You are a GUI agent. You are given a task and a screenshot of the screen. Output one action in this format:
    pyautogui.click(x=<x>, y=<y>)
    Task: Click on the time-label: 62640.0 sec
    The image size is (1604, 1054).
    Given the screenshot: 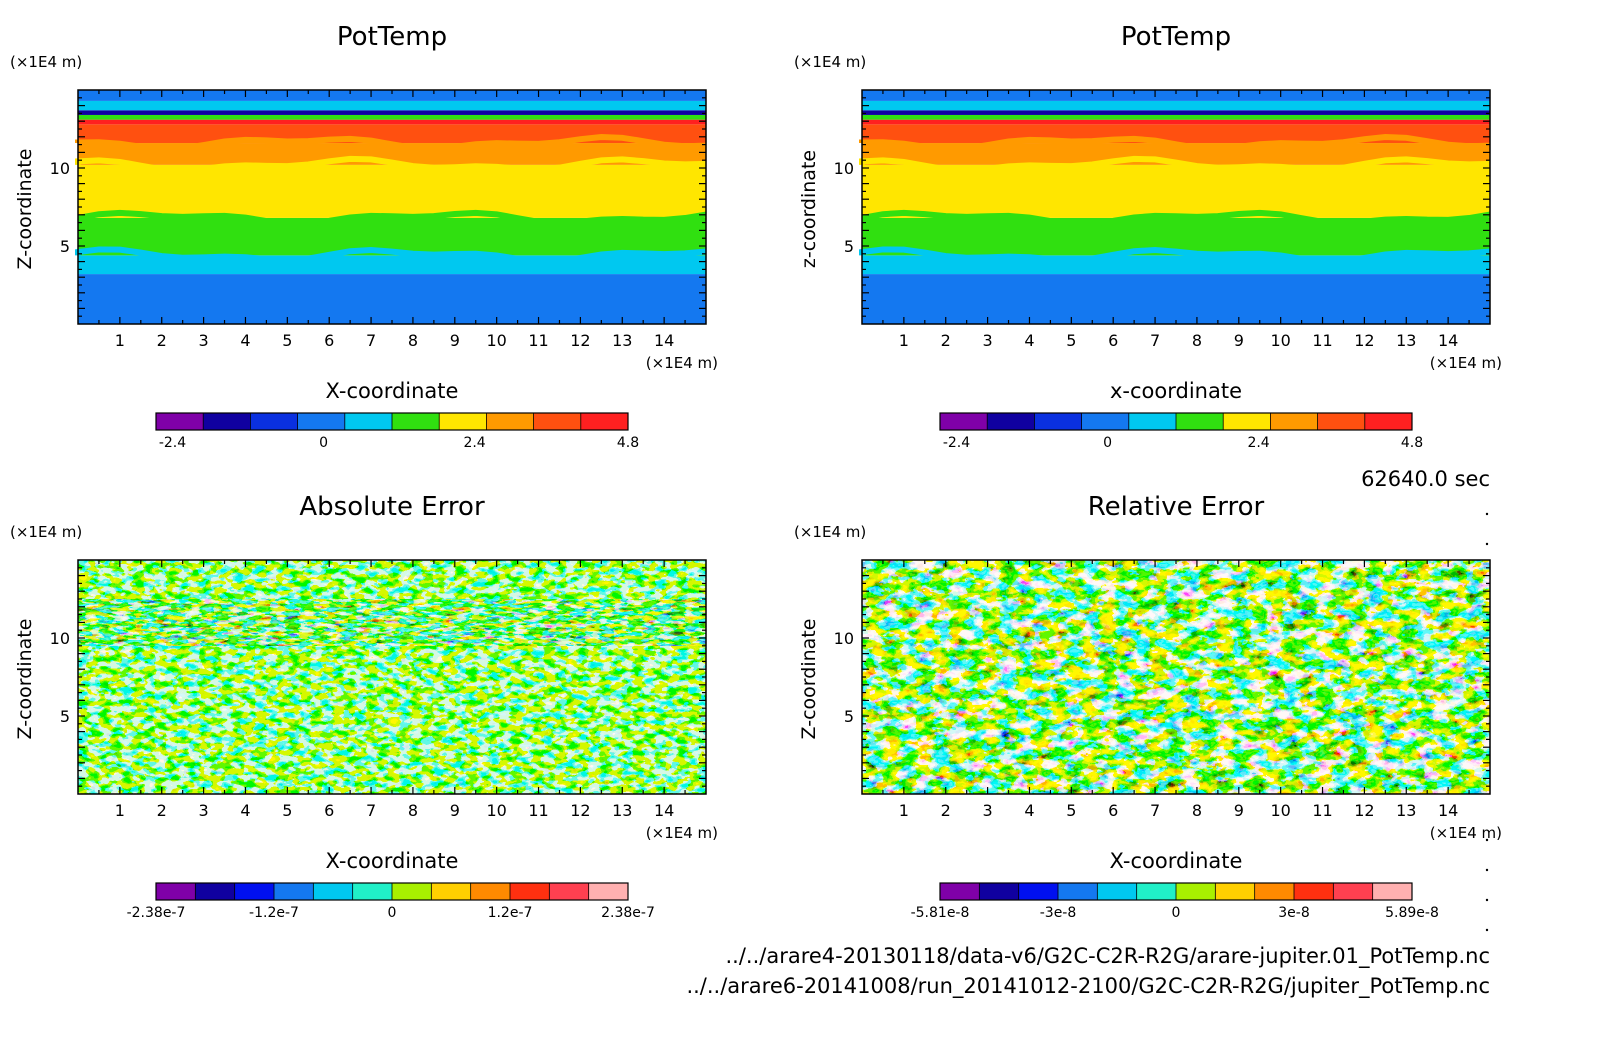 What is the action you would take?
    pyautogui.click(x=1425, y=479)
    